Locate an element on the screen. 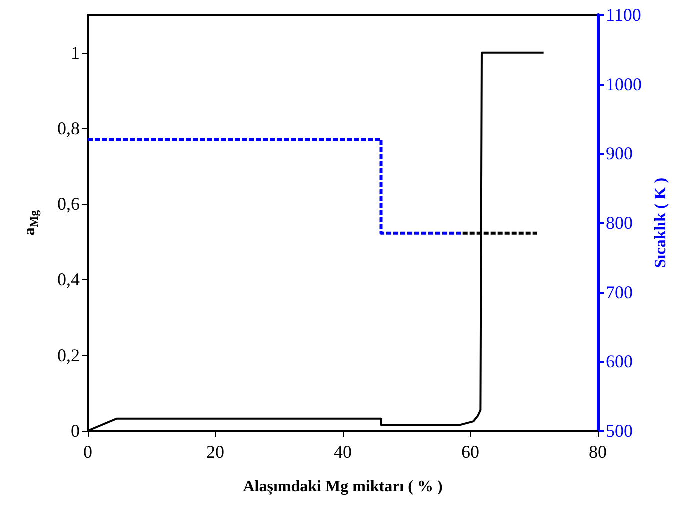 Image resolution: width=700 pixels, height=518 pixels. x-tick-label: 40 is located at coordinates (343, 452).